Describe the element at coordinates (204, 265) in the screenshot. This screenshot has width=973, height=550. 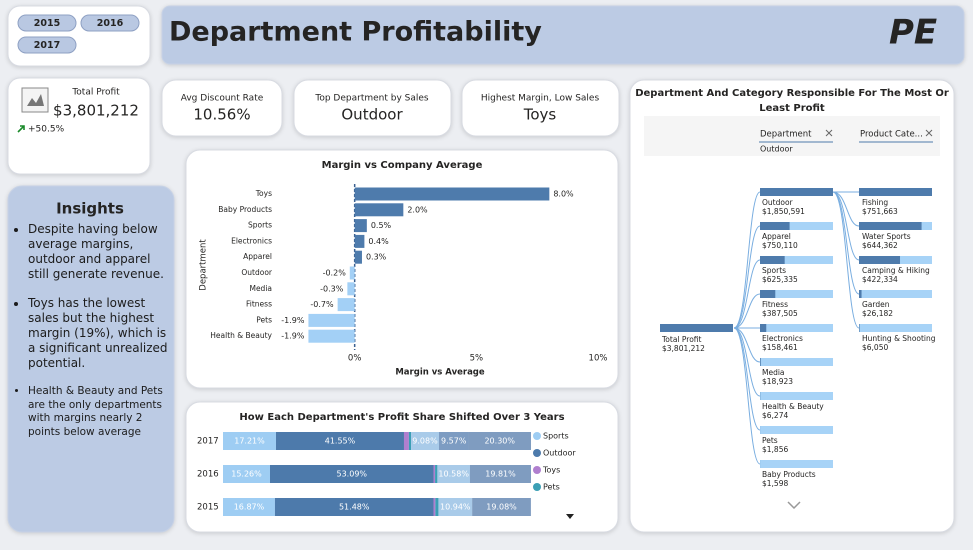
I see `y-axis-label: Department` at that location.